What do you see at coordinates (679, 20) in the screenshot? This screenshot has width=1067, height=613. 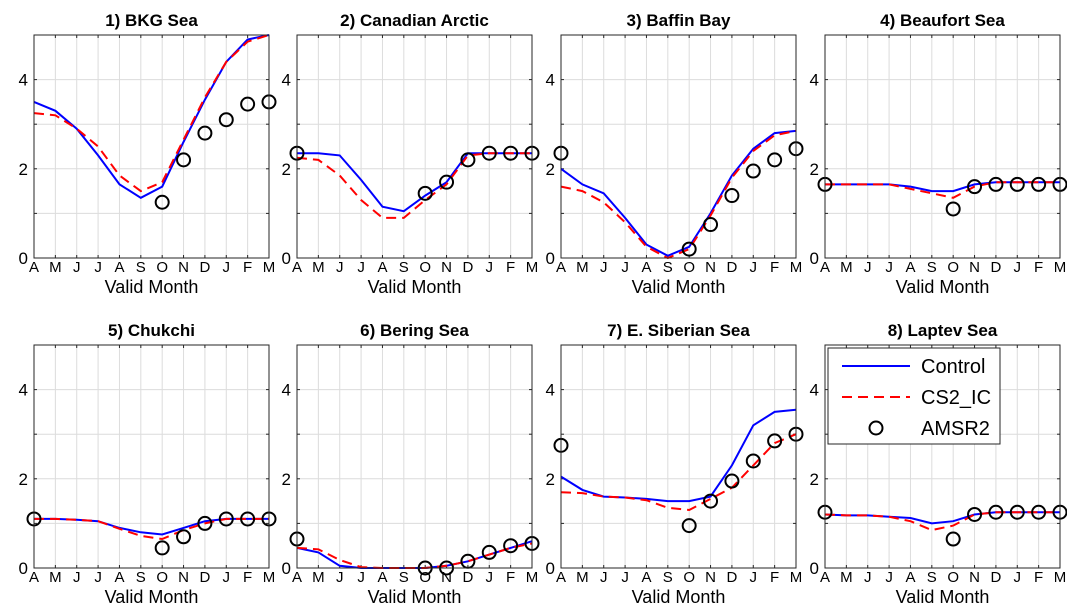 I see `panel-title: 3) Baffin Bay` at bounding box center [679, 20].